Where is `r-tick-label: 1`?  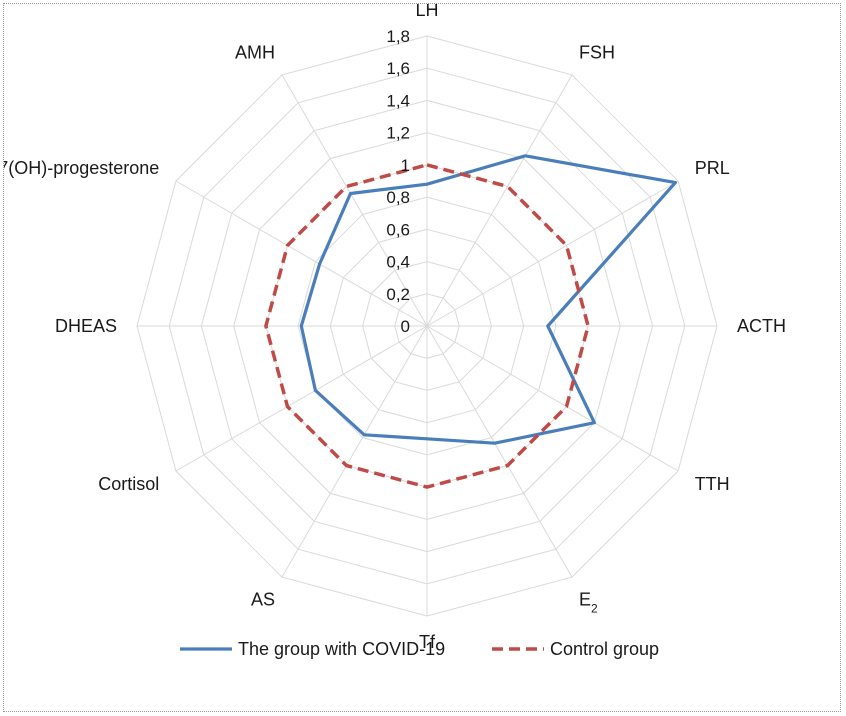 r-tick-label: 1 is located at coordinates (405, 165).